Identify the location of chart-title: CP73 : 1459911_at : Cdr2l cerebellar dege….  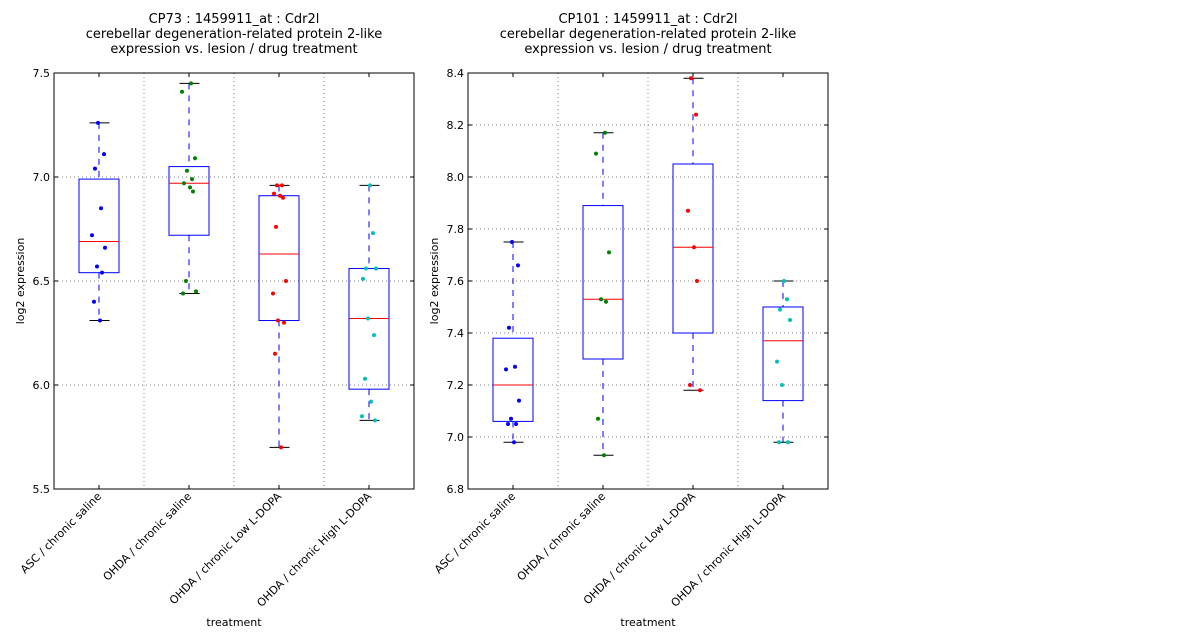
(234, 34).